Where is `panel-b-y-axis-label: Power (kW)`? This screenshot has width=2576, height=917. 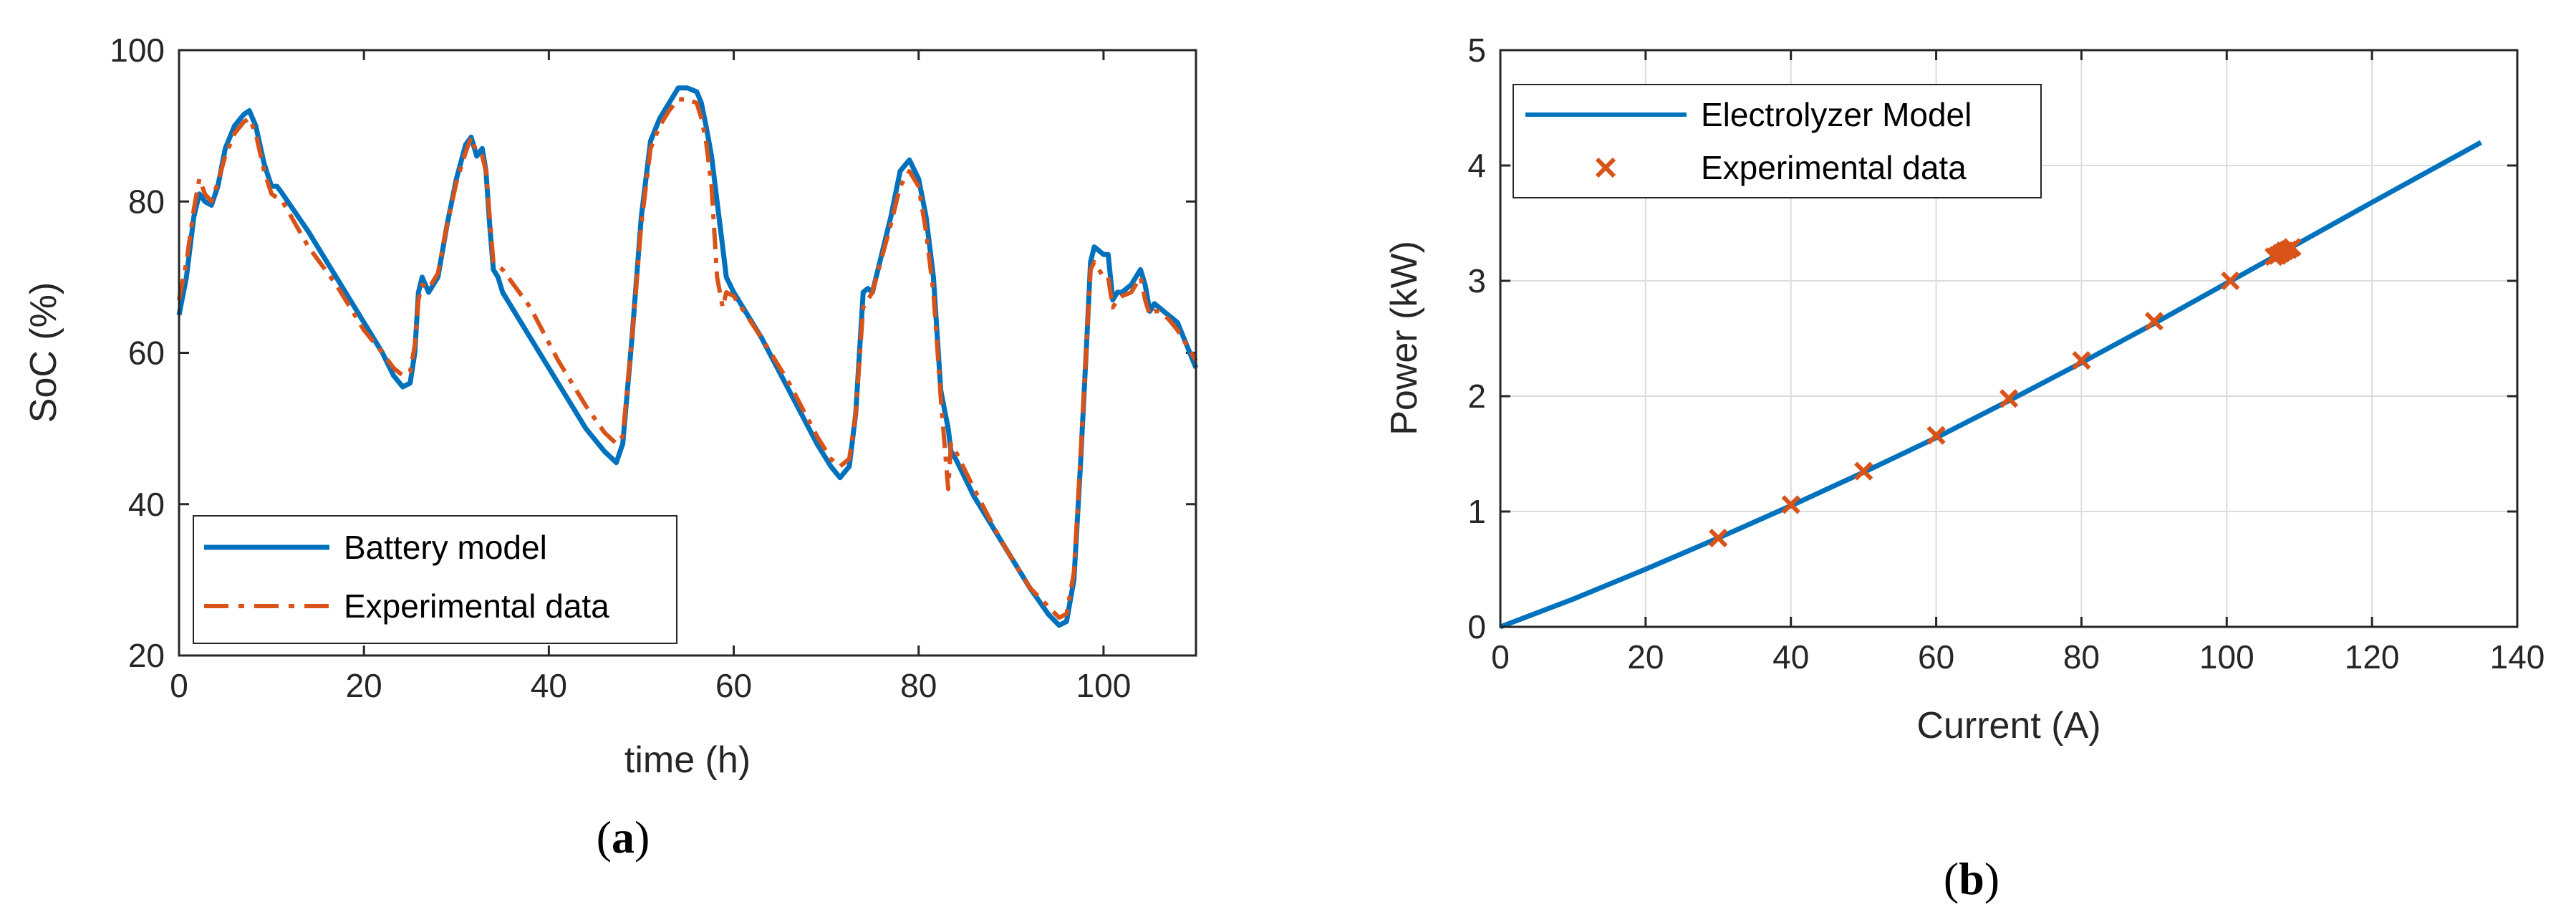
panel-b-y-axis-label: Power (kW) is located at coordinates (1404, 338).